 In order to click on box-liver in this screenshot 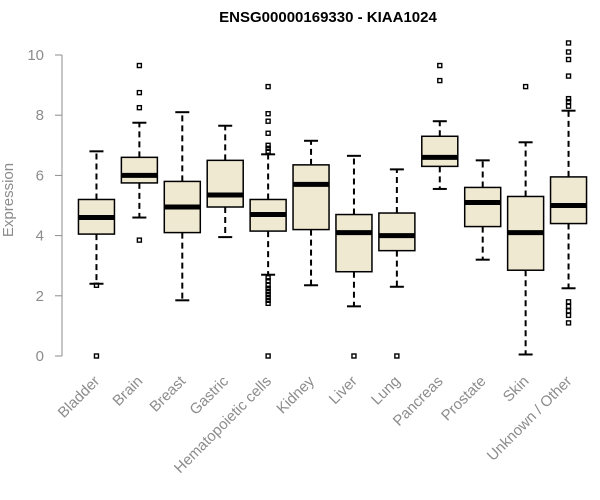, I will do `click(354, 256)`.